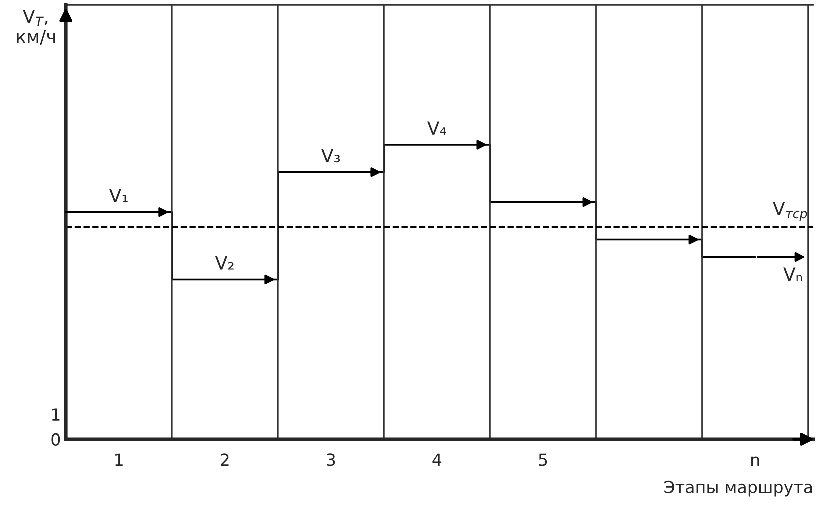 This screenshot has width=826, height=514. I want to click on annotation: V₁, so click(118, 195).